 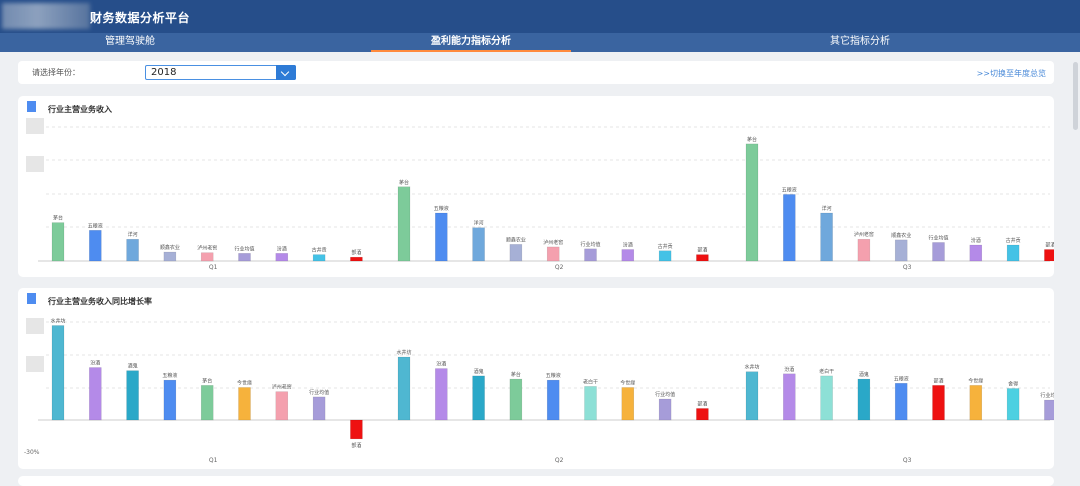 What do you see at coordinates (164, 72) in the screenshot?
I see `year-select-value: 2018` at bounding box center [164, 72].